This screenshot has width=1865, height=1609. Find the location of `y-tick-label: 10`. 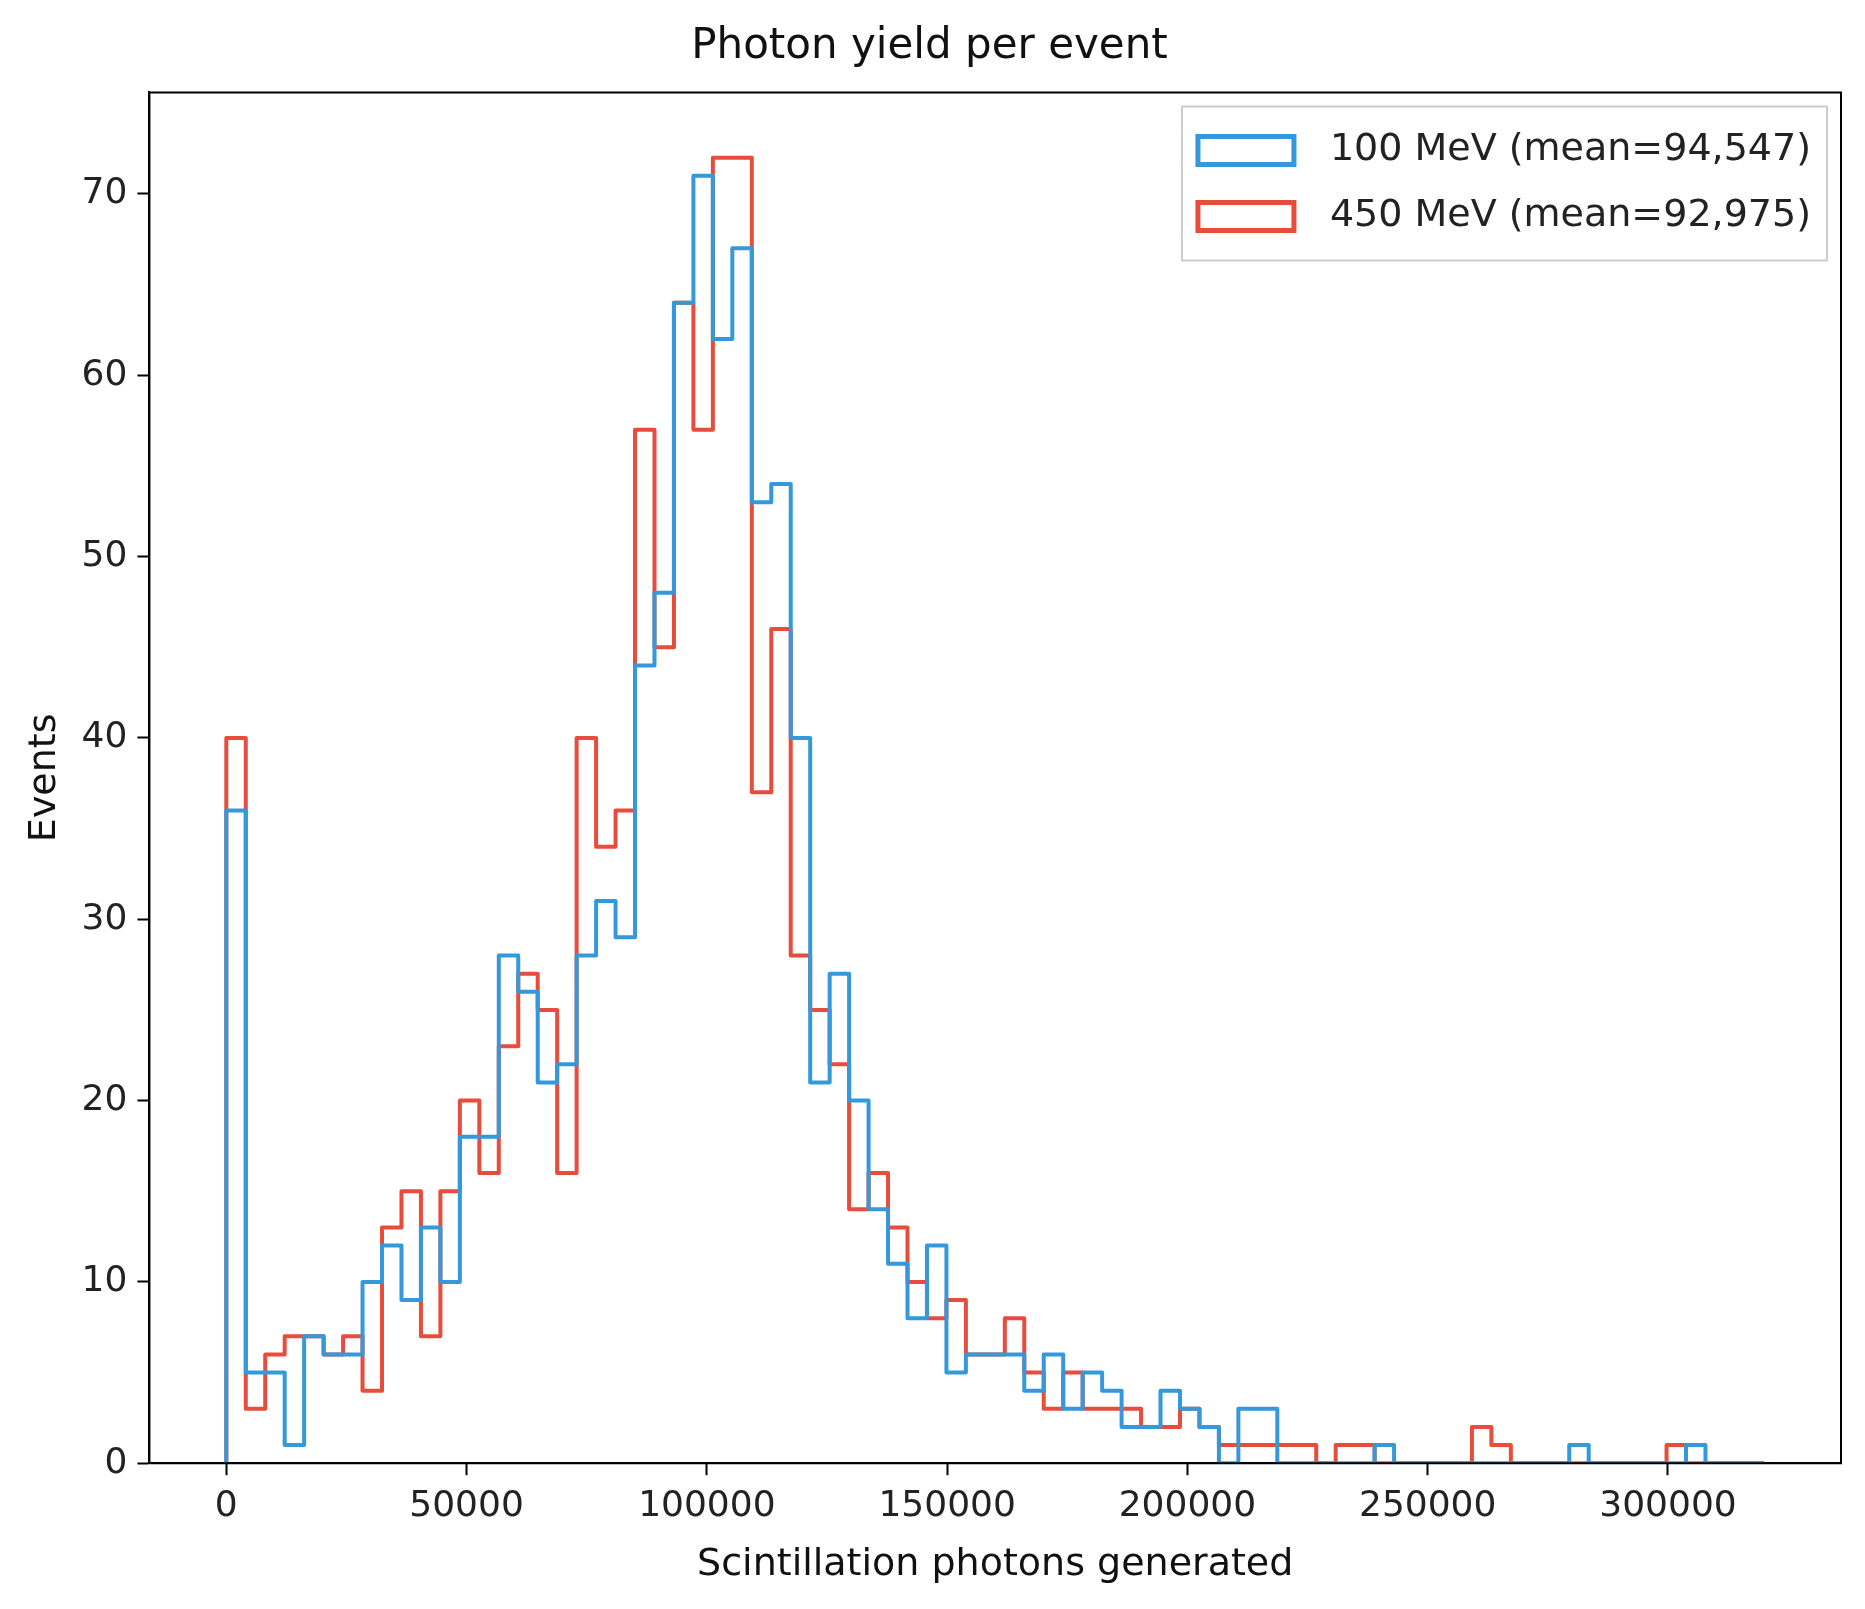

y-tick-label: 10 is located at coordinates (104, 1279).